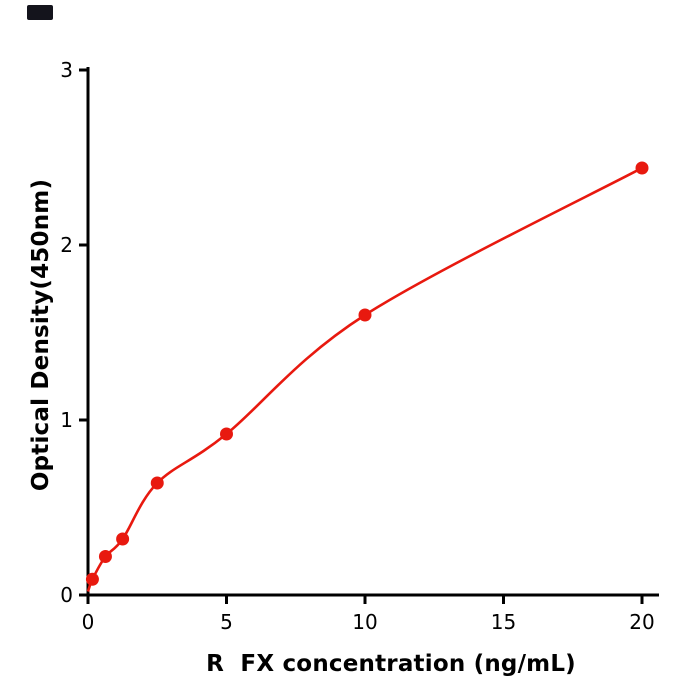  Describe the element at coordinates (66, 595) in the screenshot. I see `y-tick-label: 0` at that location.